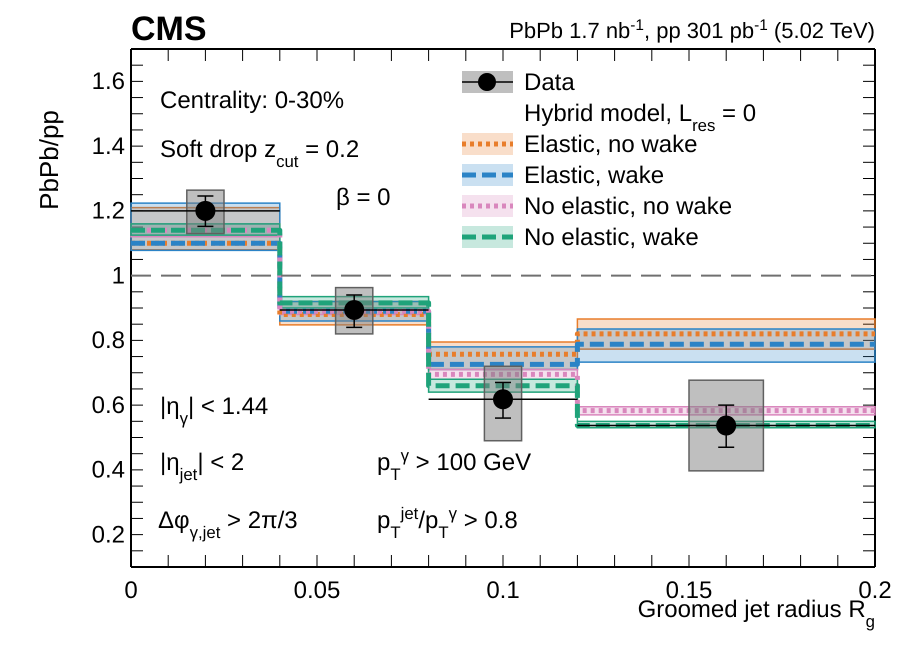 The height and width of the screenshot is (649, 913). I want to click on annotation: |η$_{γ}$| < 1.44, so click(214, 410).